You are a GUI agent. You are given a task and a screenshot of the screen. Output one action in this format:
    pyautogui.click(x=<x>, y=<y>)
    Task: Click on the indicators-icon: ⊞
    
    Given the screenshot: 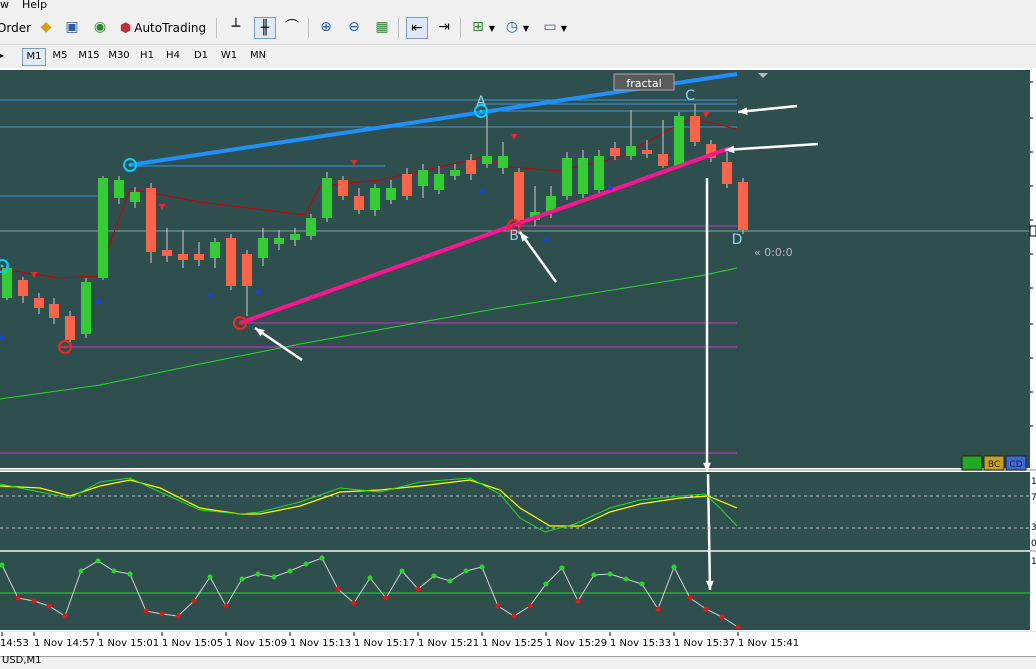 What is the action you would take?
    pyautogui.click(x=478, y=27)
    